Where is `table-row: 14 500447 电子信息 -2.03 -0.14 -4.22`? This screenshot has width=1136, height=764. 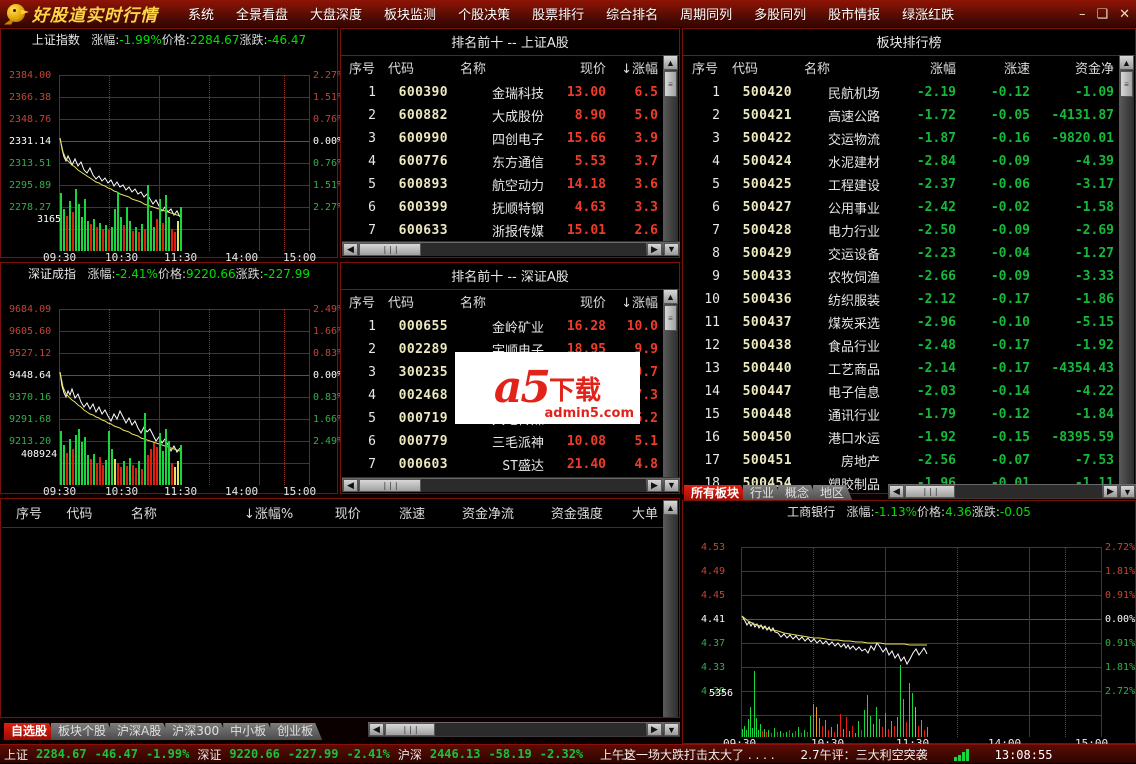
table-row: 14 500447 电子信息 -2.03 -0.14 -4.22 is located at coordinates (902, 391).